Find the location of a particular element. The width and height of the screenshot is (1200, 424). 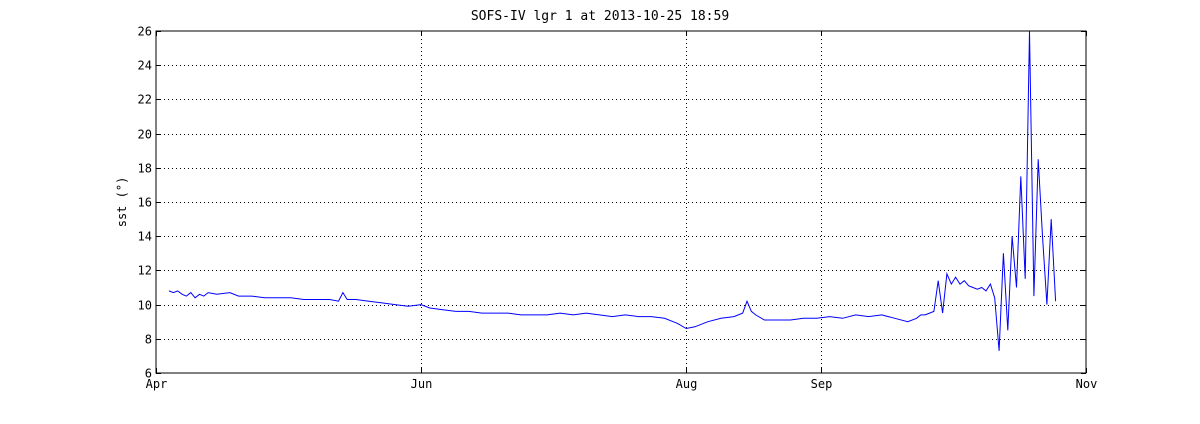

y-tick-label: 24 is located at coordinates (145, 66).